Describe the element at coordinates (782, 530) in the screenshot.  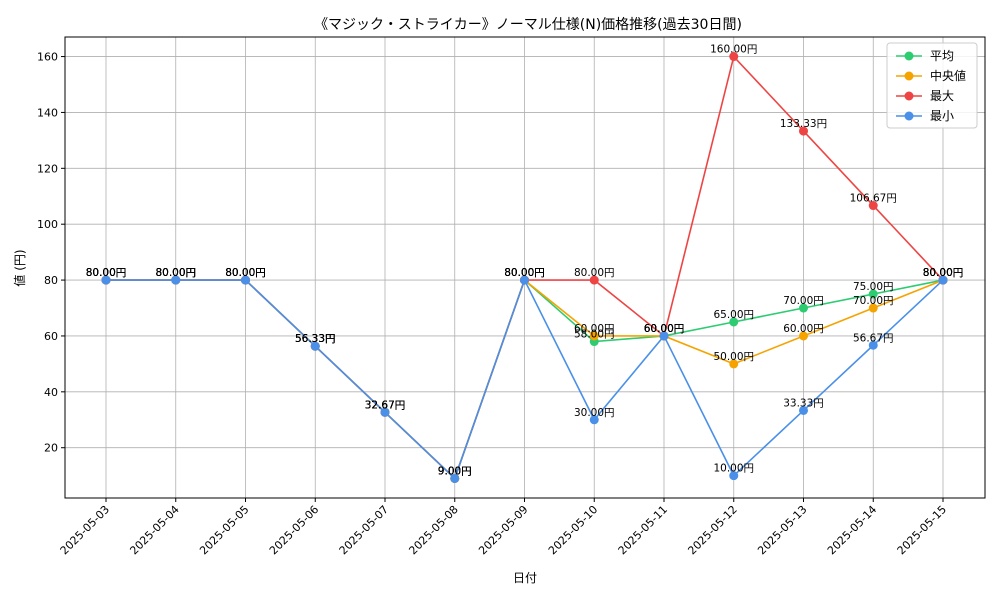
I see `x-tick-label: 2025-05-13` at that location.